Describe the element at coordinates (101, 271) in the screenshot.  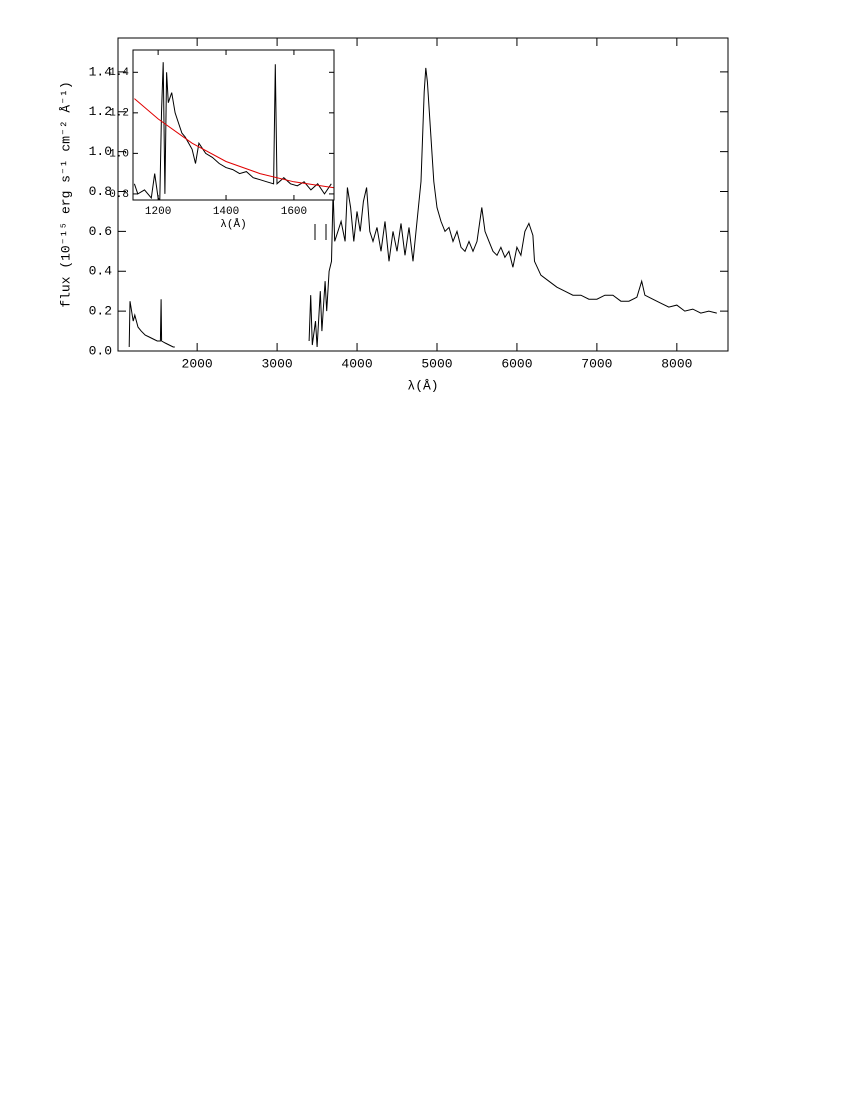
I see `y-tick-label: 0.4` at that location.